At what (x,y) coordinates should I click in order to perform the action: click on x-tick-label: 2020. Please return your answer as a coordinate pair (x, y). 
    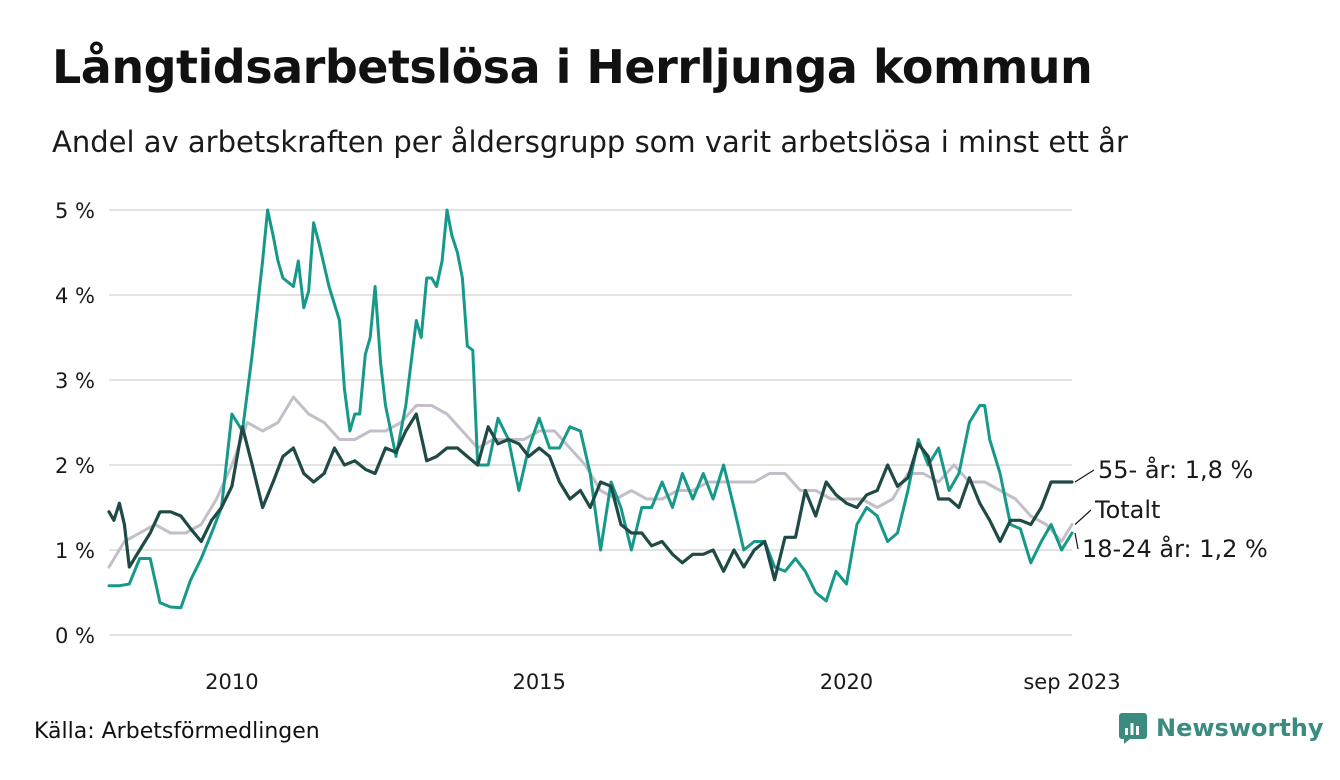
    Looking at the image, I should click on (846, 682).